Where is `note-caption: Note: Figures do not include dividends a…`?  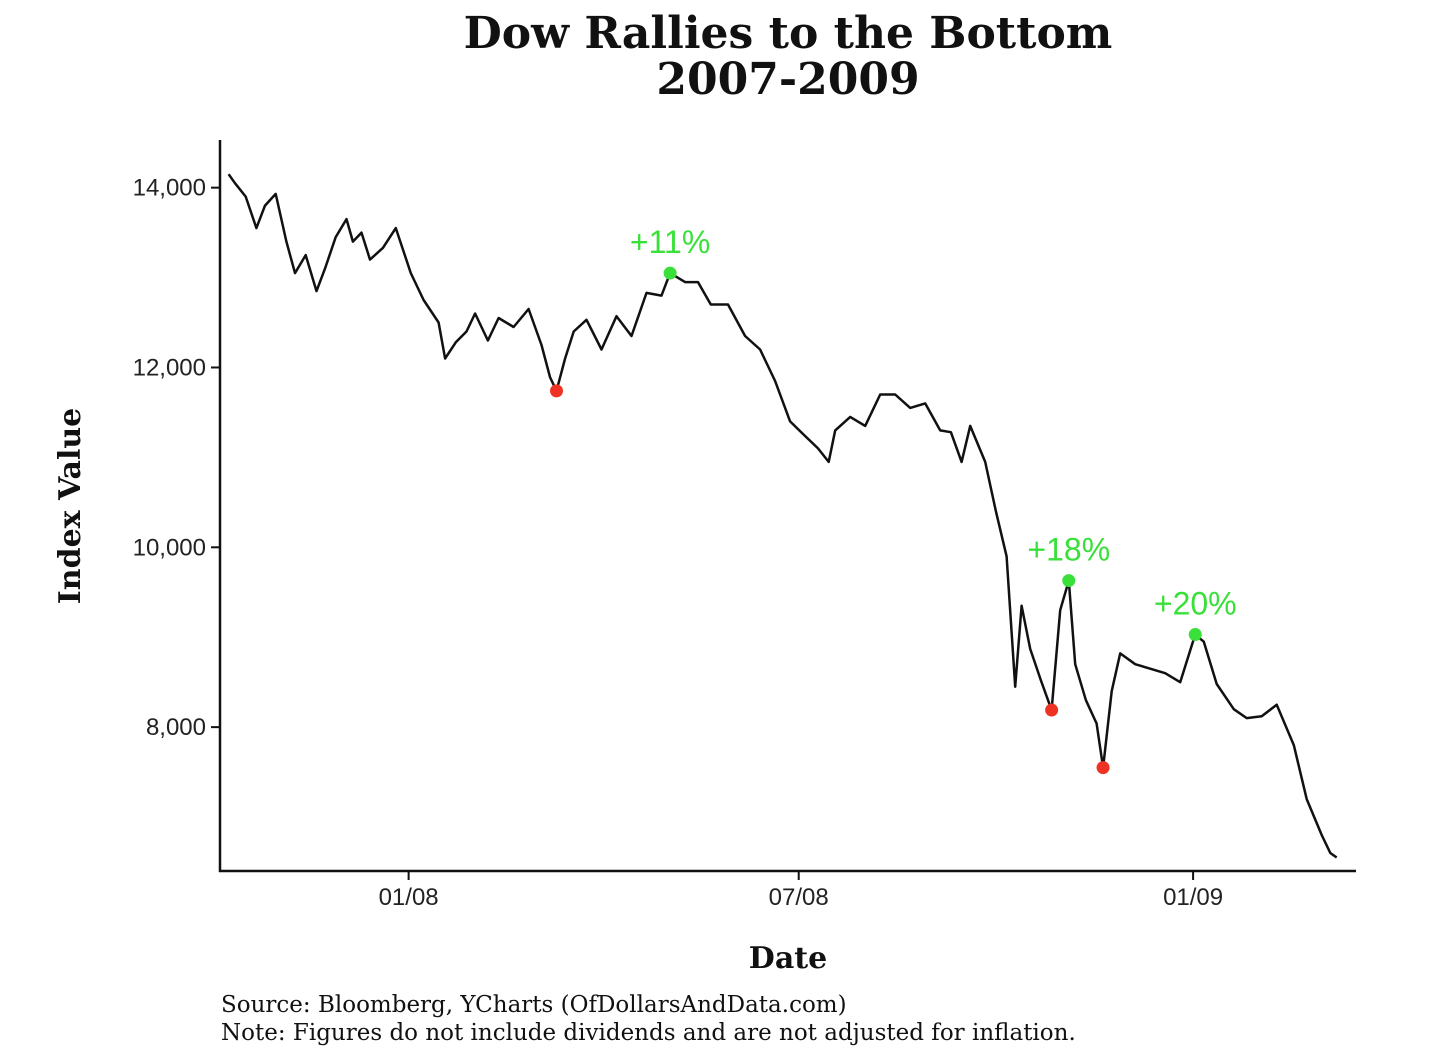
note-caption: Note: Figures do not include dividends a… is located at coordinates (648, 1033).